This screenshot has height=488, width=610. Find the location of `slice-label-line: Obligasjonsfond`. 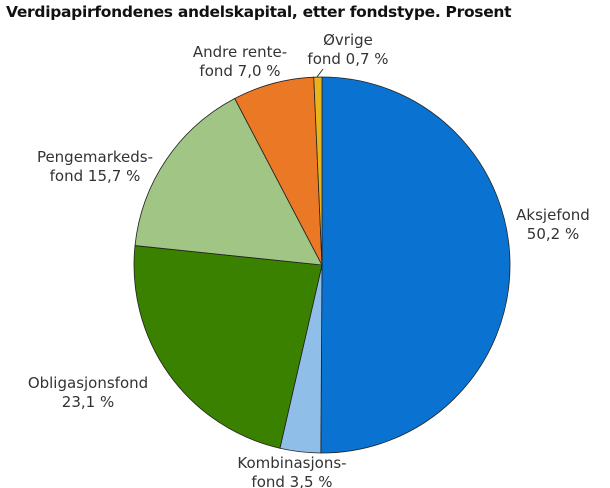

slice-label-line: Obligasjonsfond is located at coordinates (88, 383).